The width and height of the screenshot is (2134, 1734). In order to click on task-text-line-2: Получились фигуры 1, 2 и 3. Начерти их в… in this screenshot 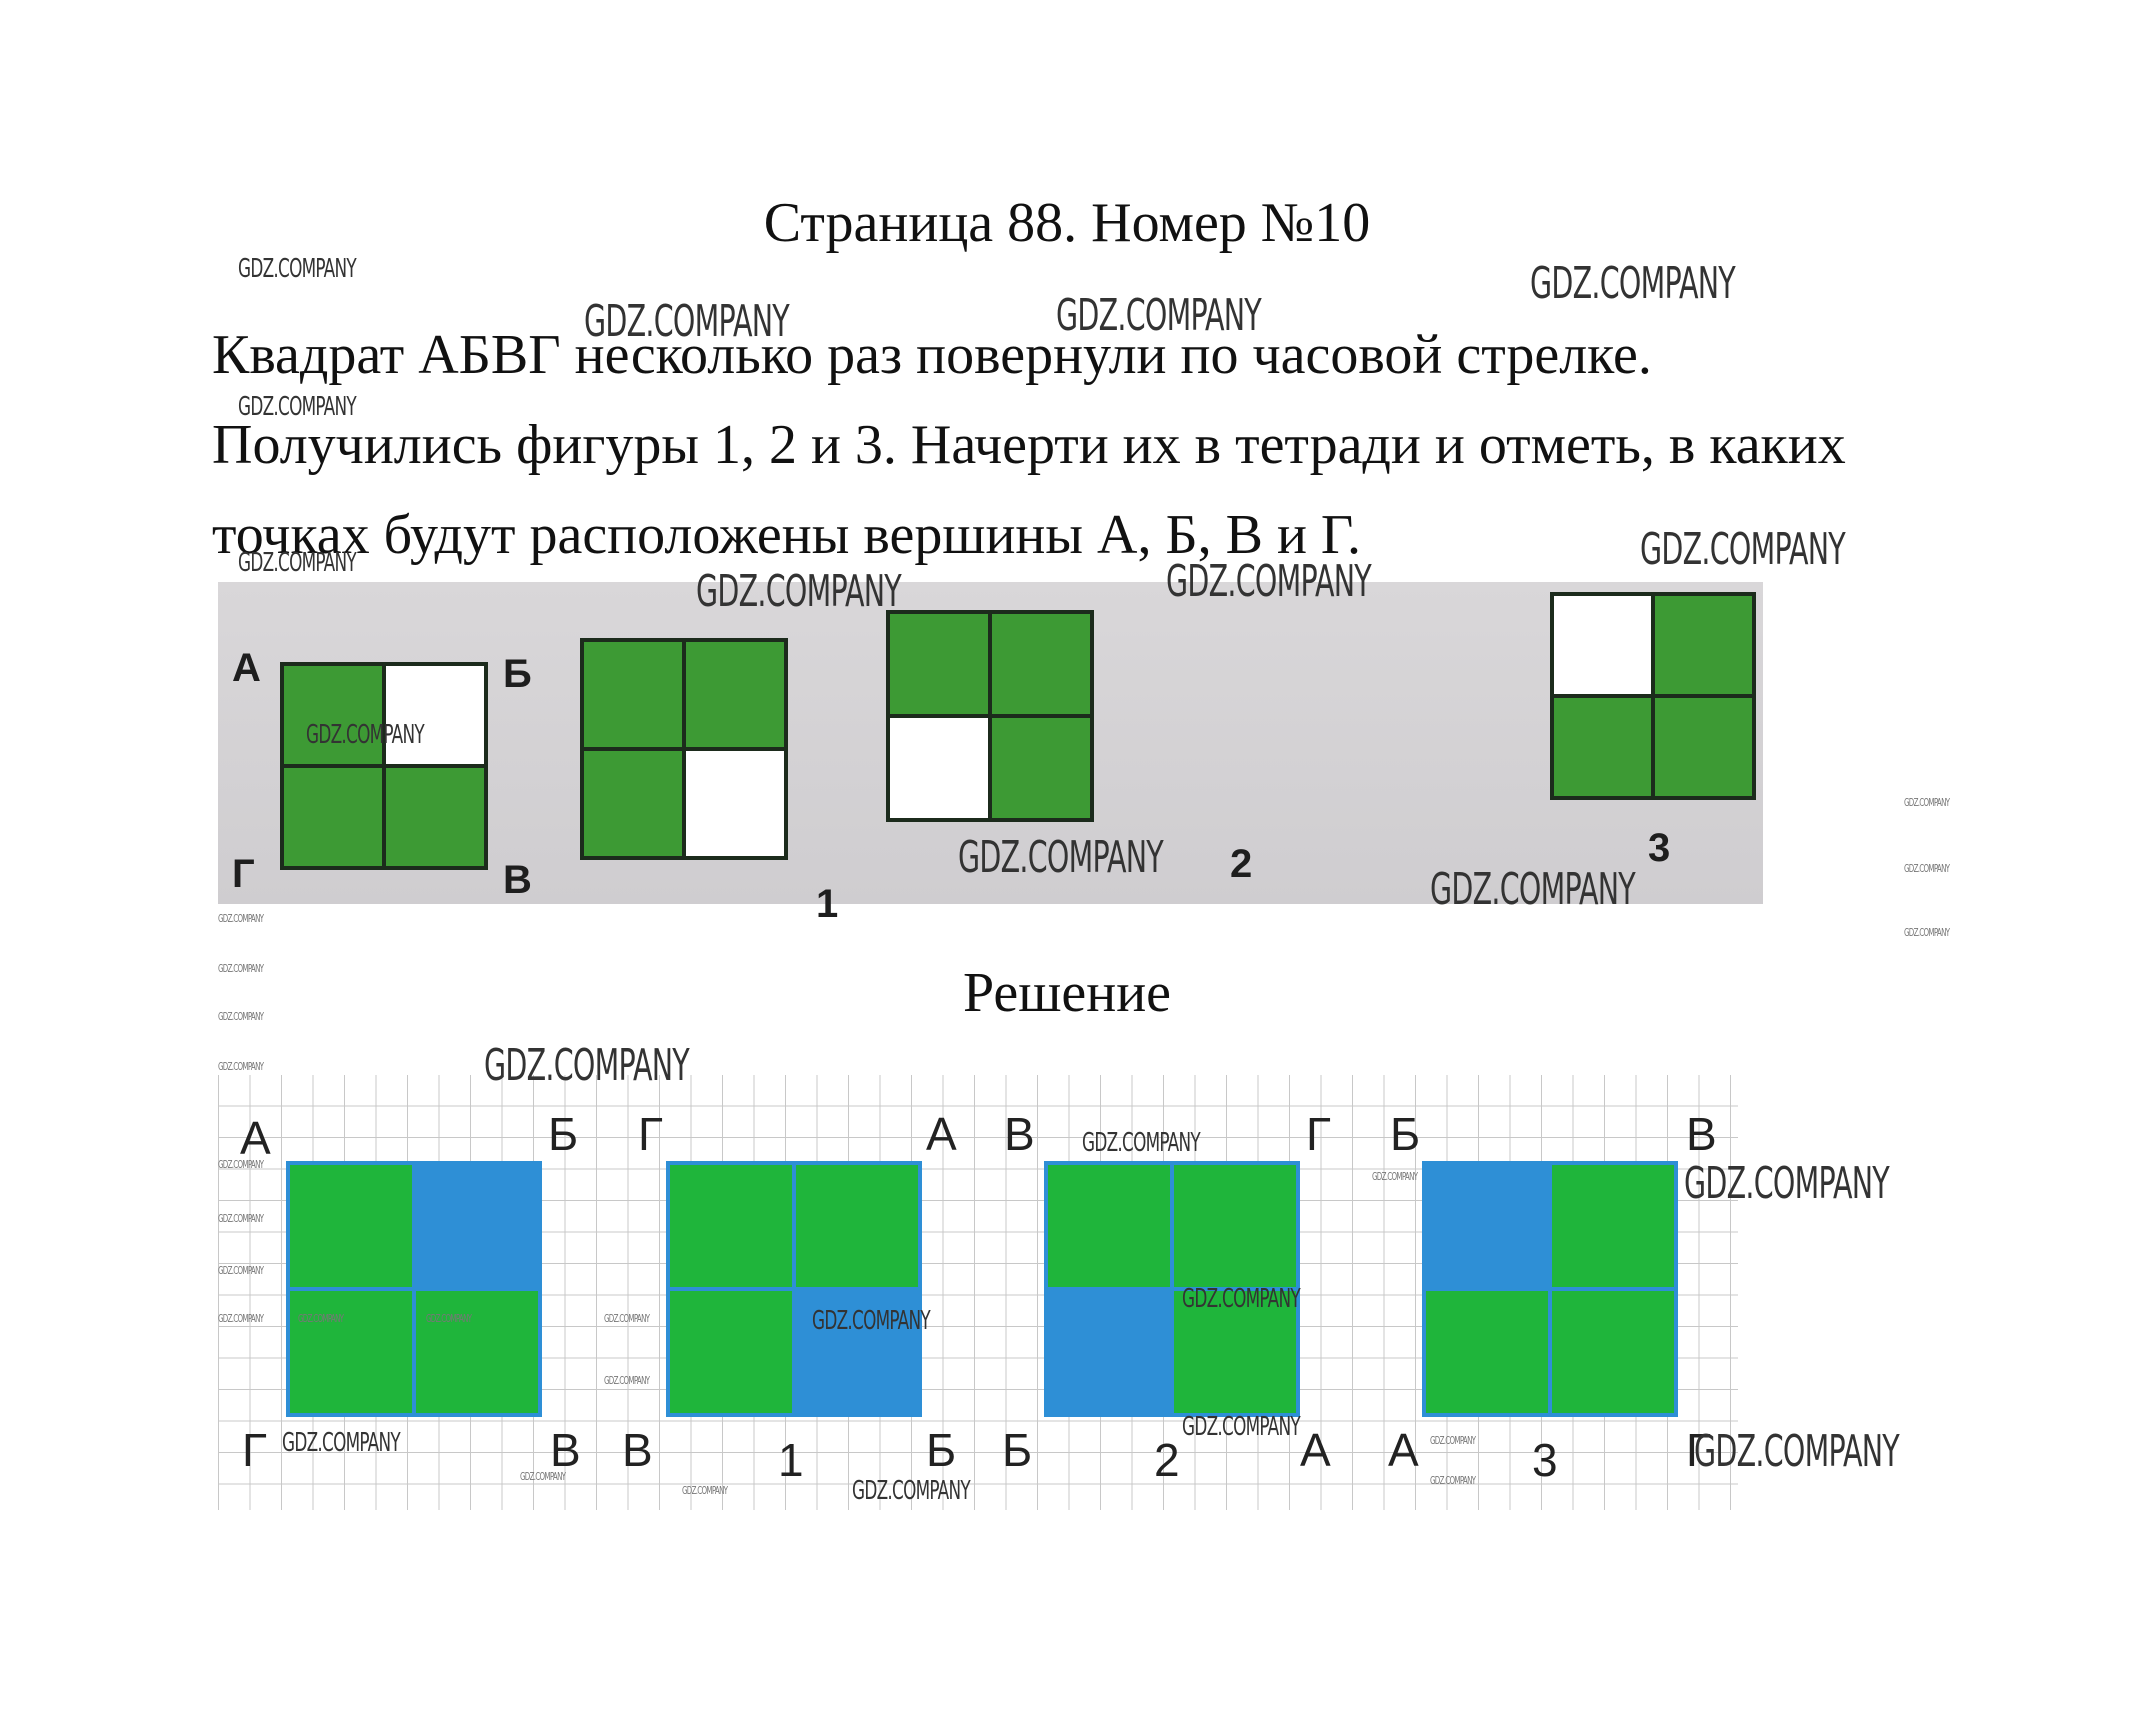, I will do `click(1029, 445)`.